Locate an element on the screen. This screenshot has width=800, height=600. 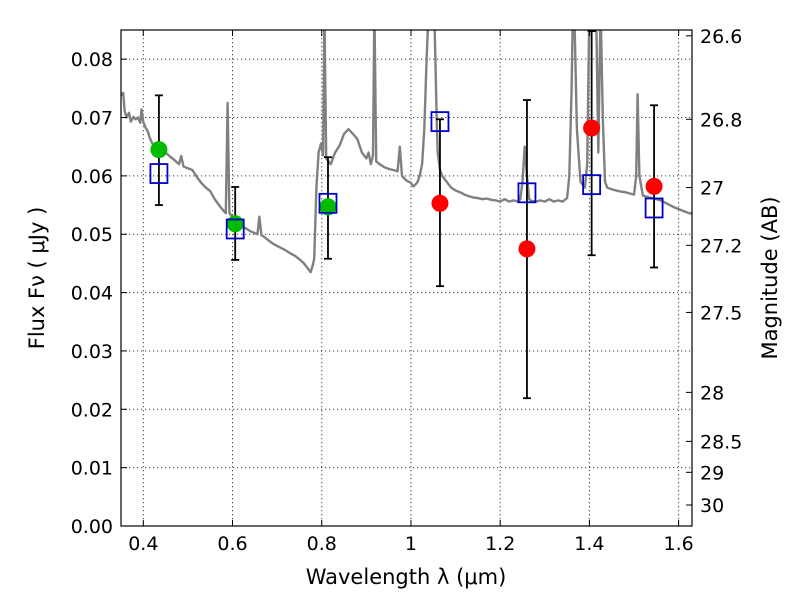
x-tick-label: 0.8 is located at coordinates (322, 544).